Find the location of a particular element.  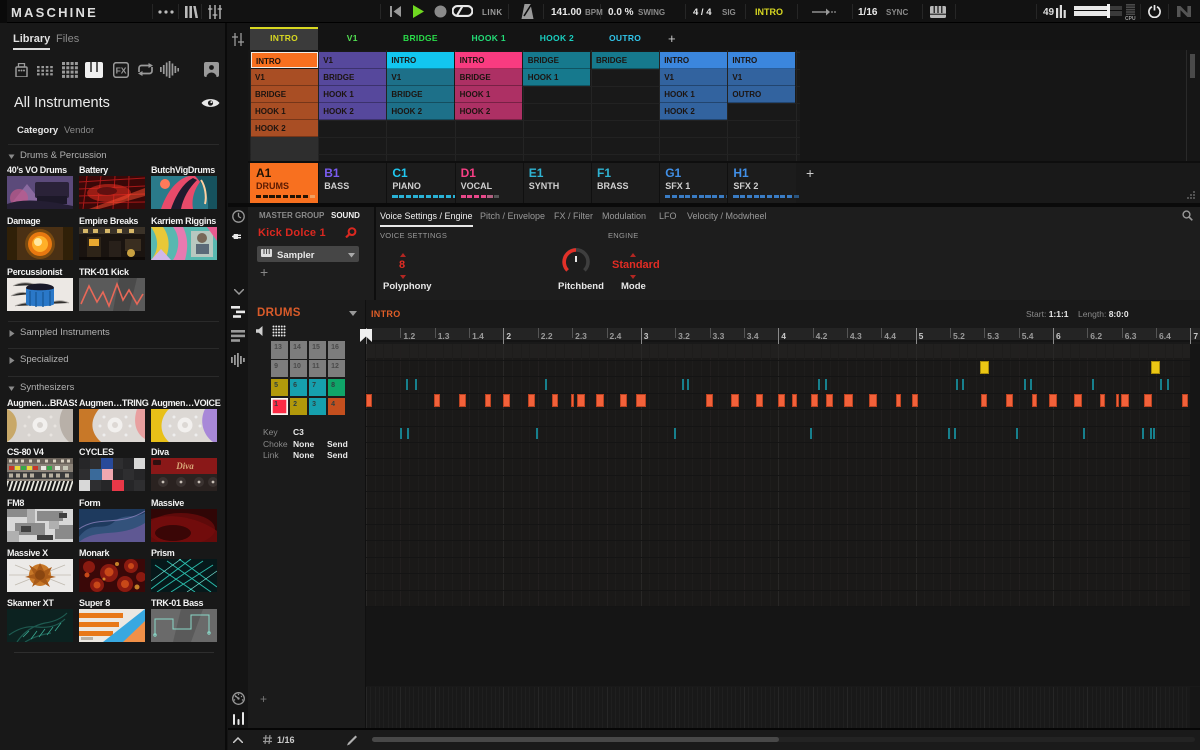

svg-text: Diva is located at coordinates (184, 466).